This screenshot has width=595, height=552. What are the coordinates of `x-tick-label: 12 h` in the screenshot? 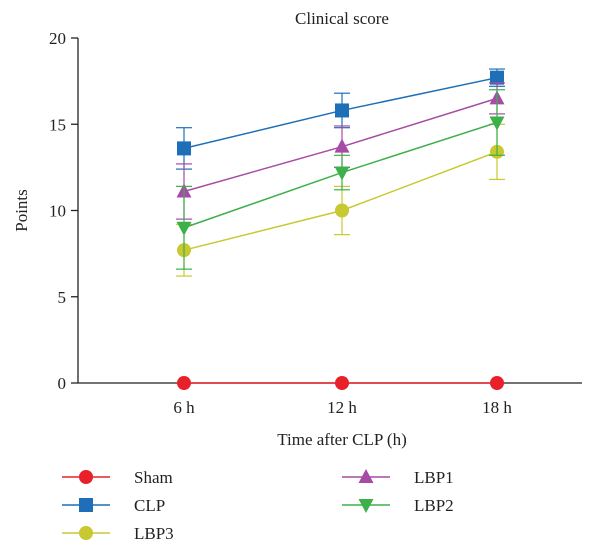 It's located at (342, 407).